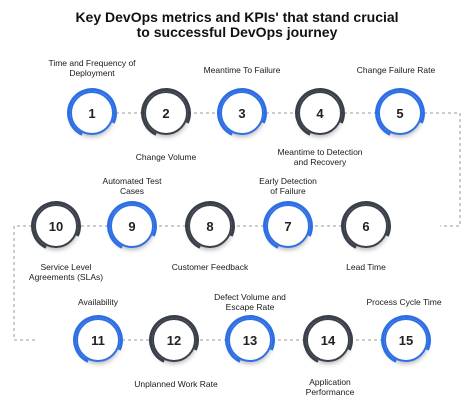  I want to click on metric-label-7: Early Detection of Failure, so click(288, 186).